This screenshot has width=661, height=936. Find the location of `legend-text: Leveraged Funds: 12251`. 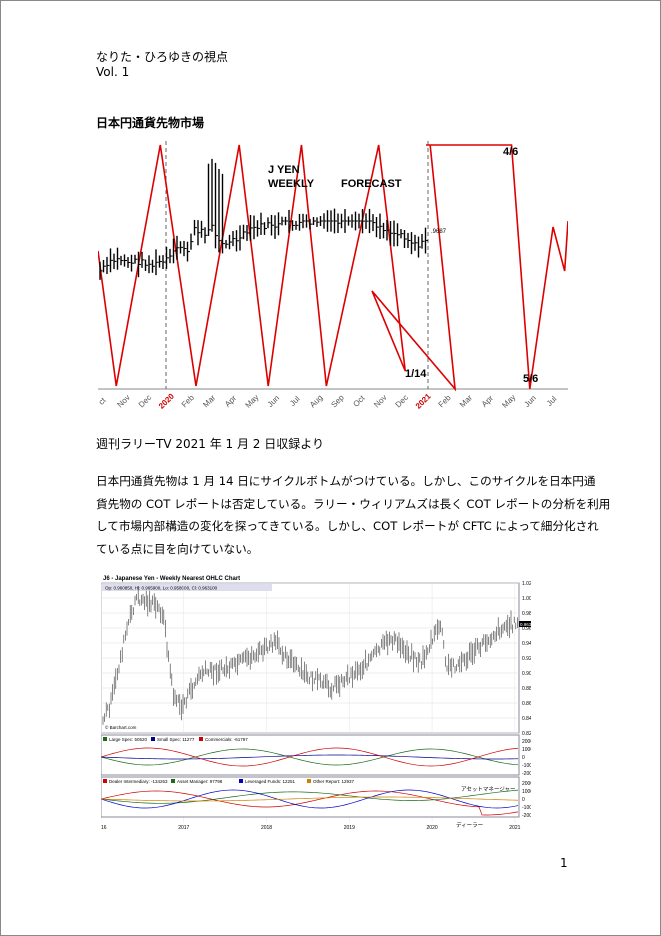

legend-text: Leveraged Funds: 12251 is located at coordinates (270, 781).